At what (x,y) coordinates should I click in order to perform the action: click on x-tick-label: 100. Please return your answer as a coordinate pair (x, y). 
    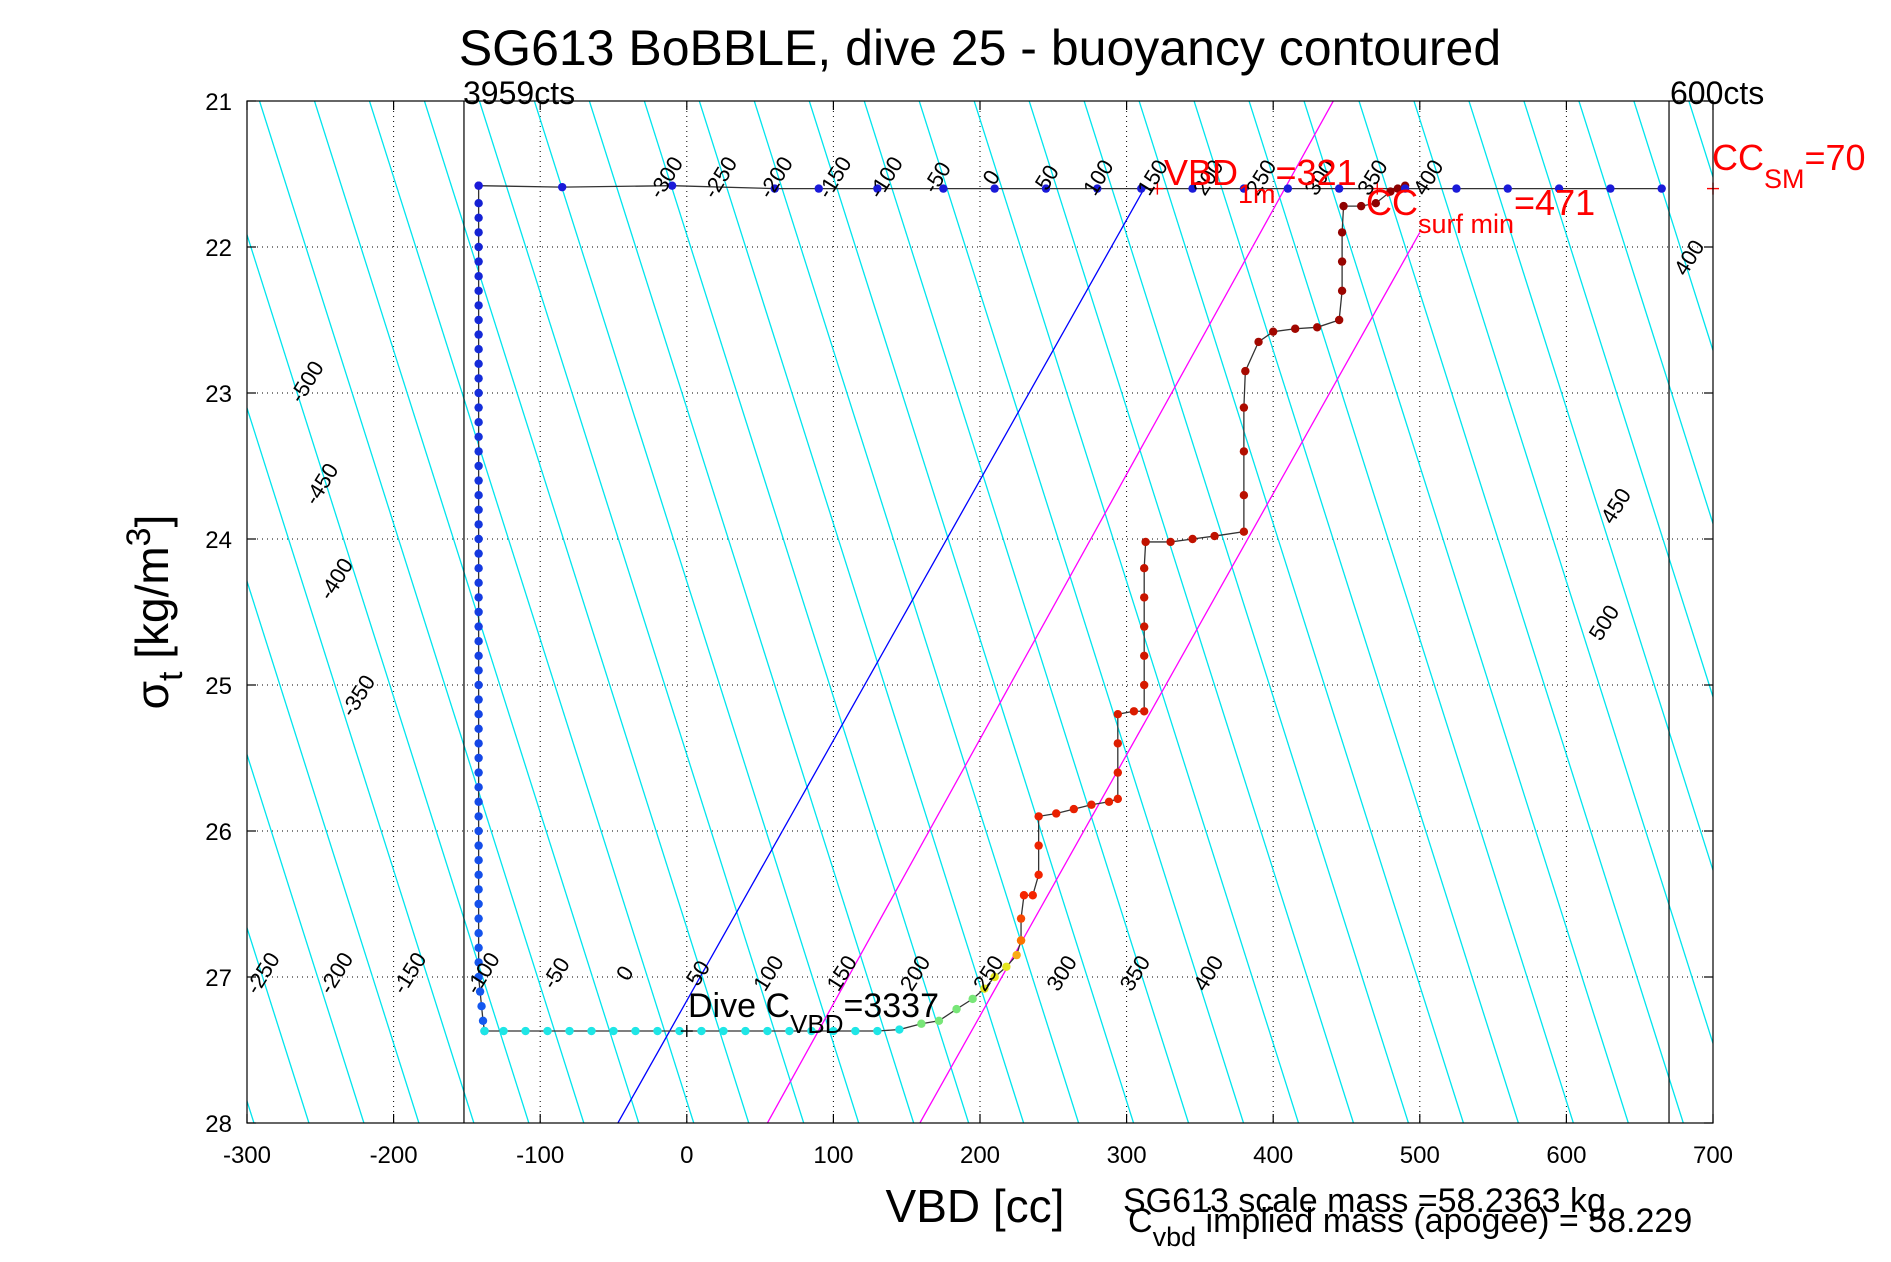
    Looking at the image, I should click on (833, 1155).